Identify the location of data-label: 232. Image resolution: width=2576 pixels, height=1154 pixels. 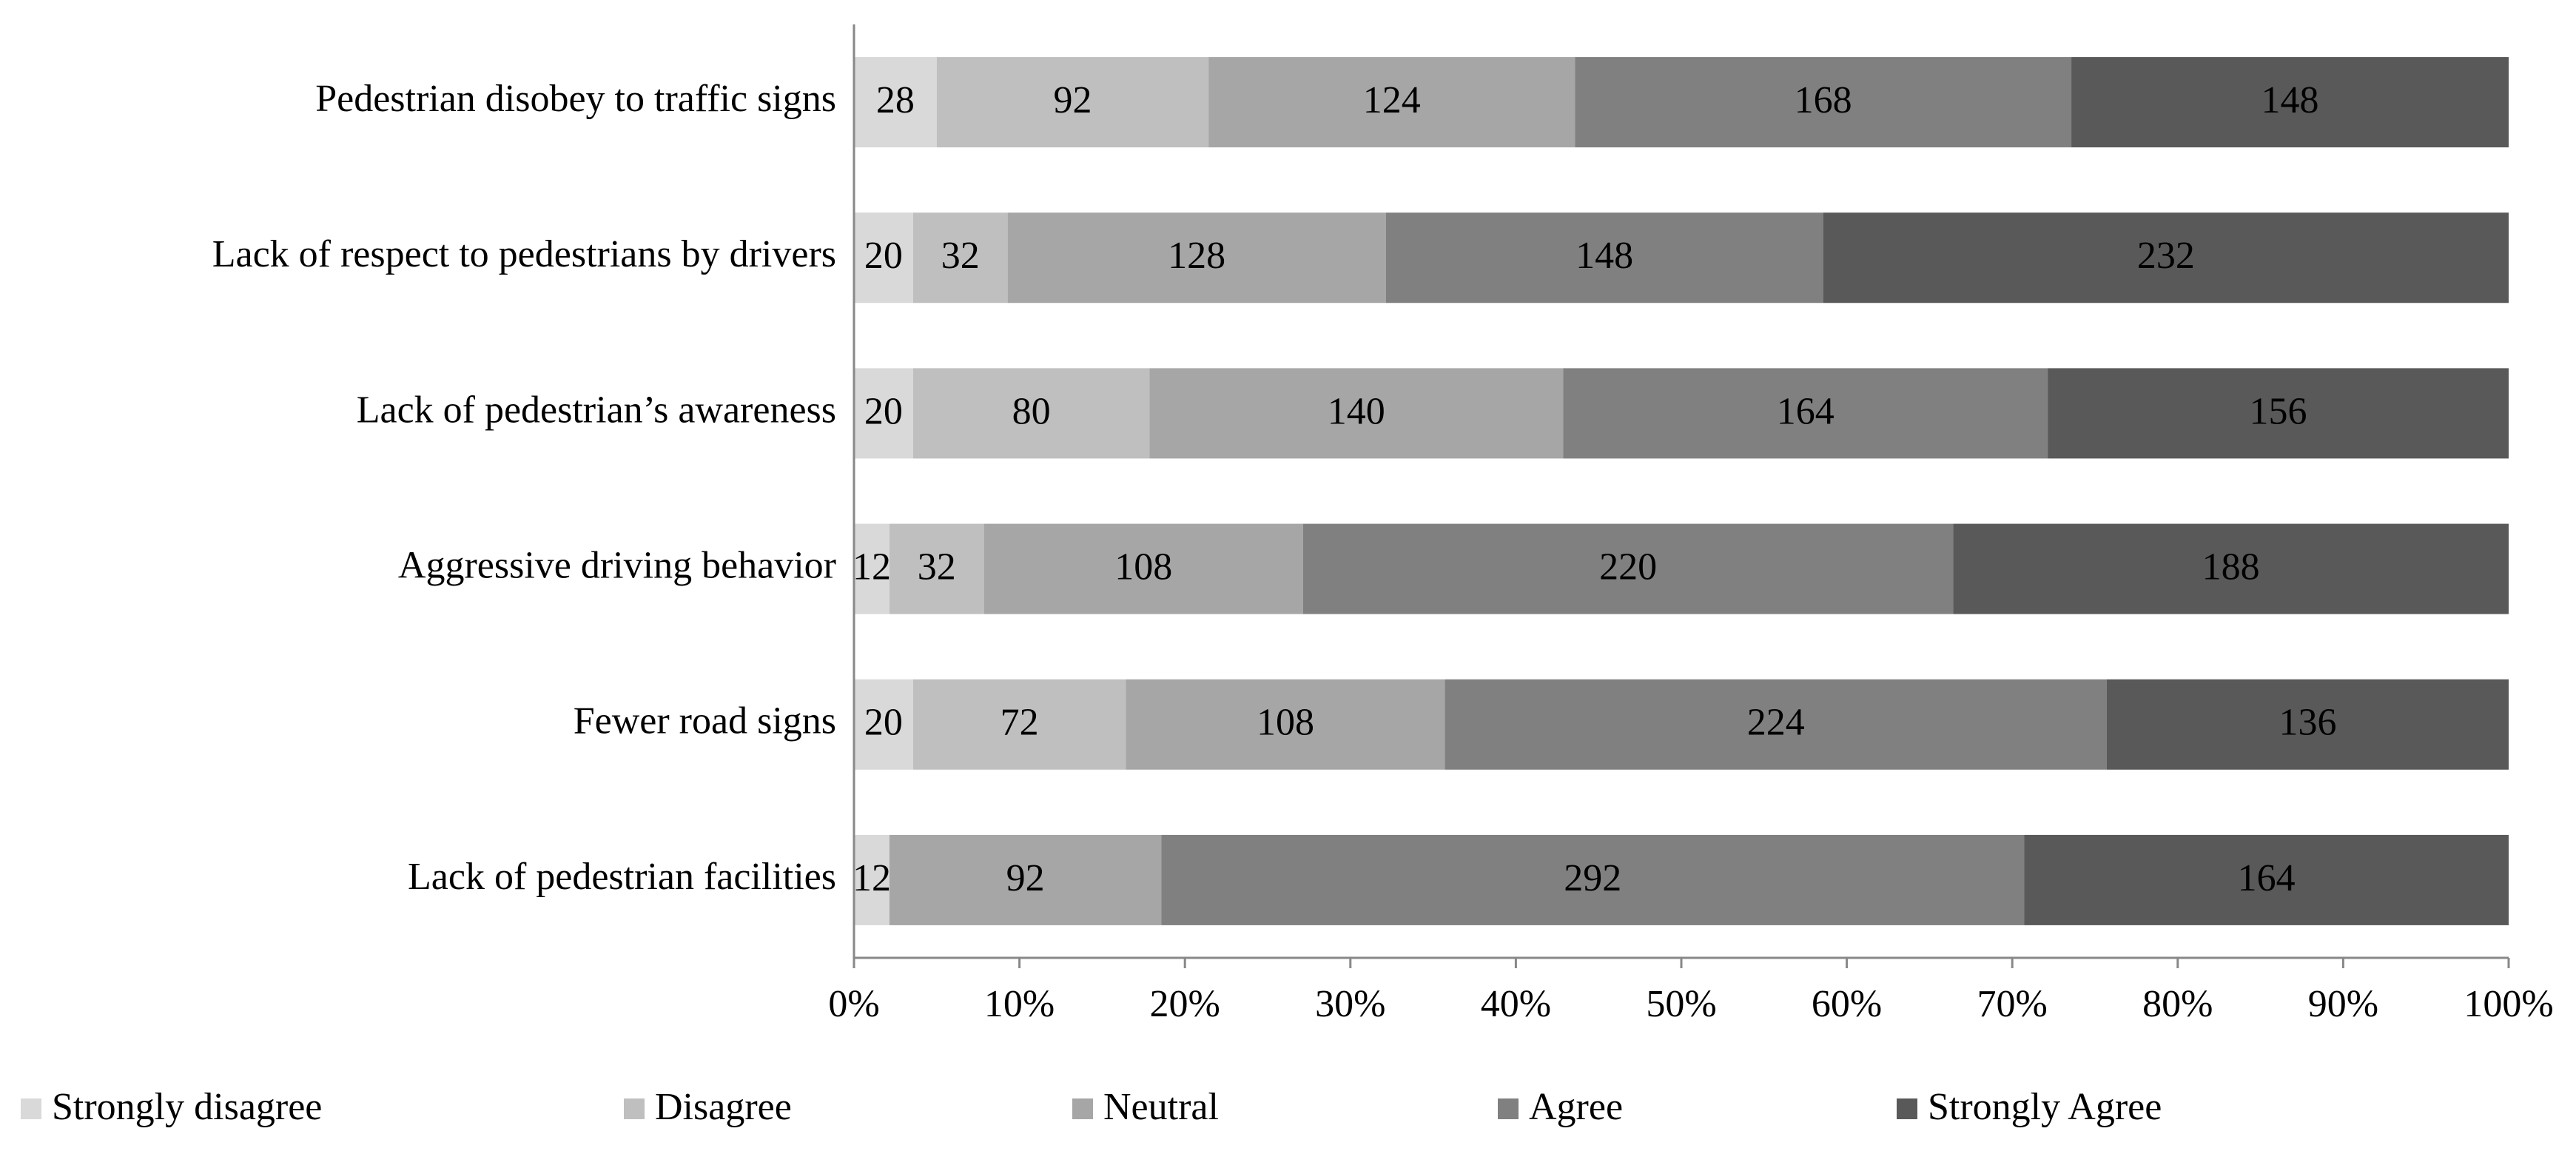
(2166, 256).